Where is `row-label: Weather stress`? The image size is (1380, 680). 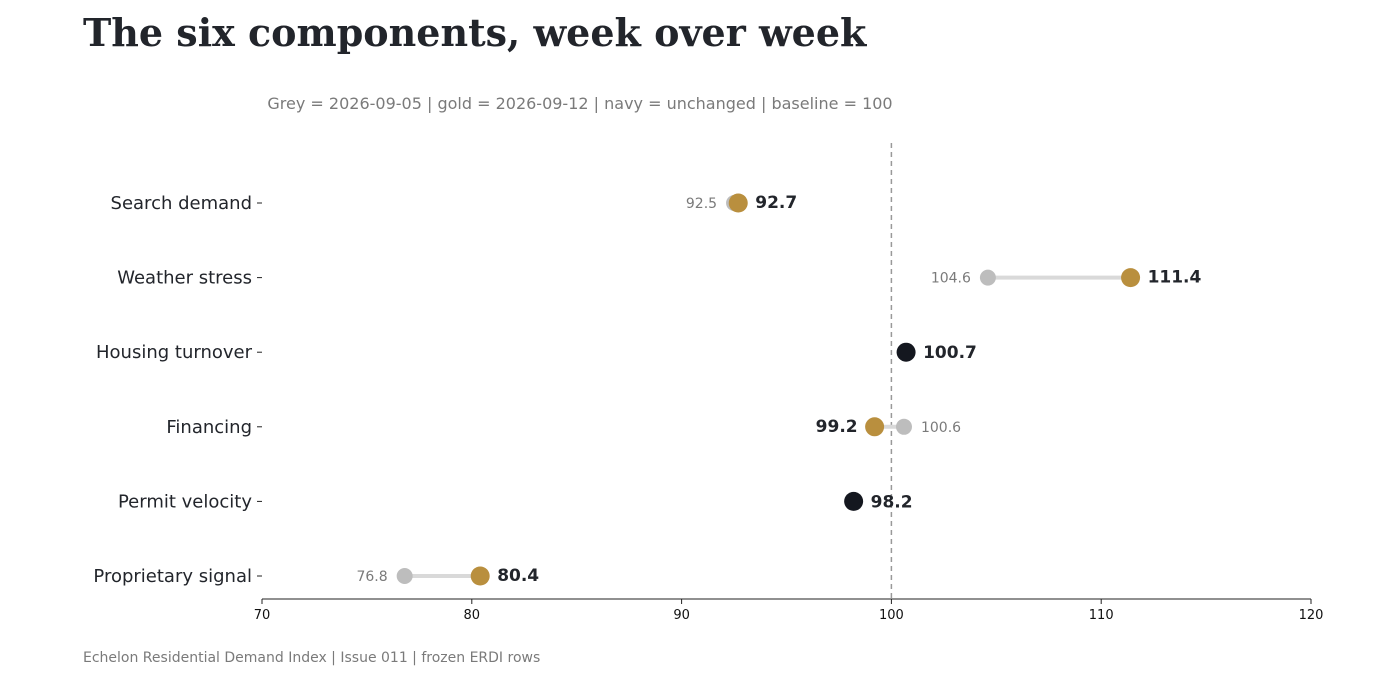
row-label: Weather stress is located at coordinates (184, 278).